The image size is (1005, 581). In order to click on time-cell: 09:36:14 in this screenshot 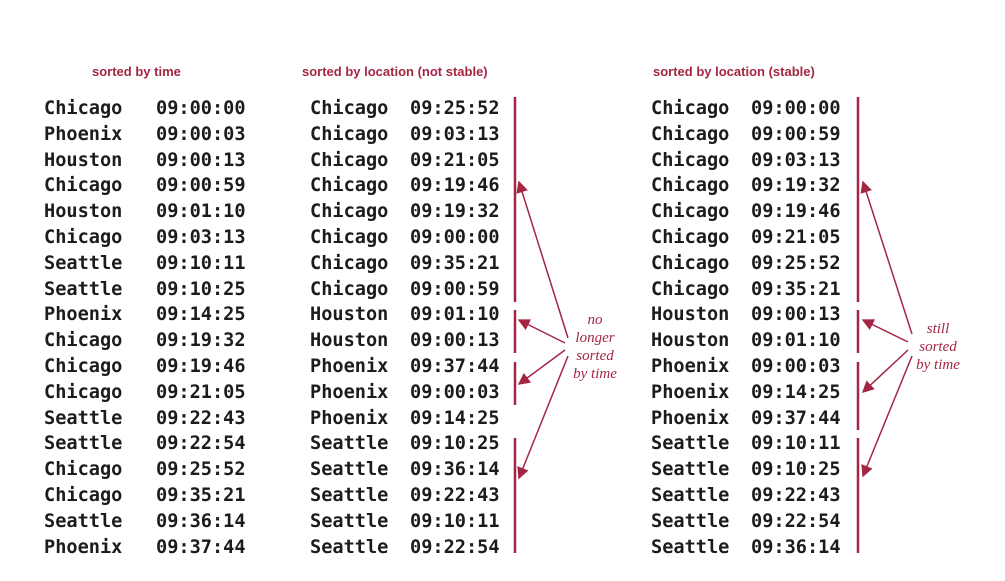, I will do `click(455, 470)`.